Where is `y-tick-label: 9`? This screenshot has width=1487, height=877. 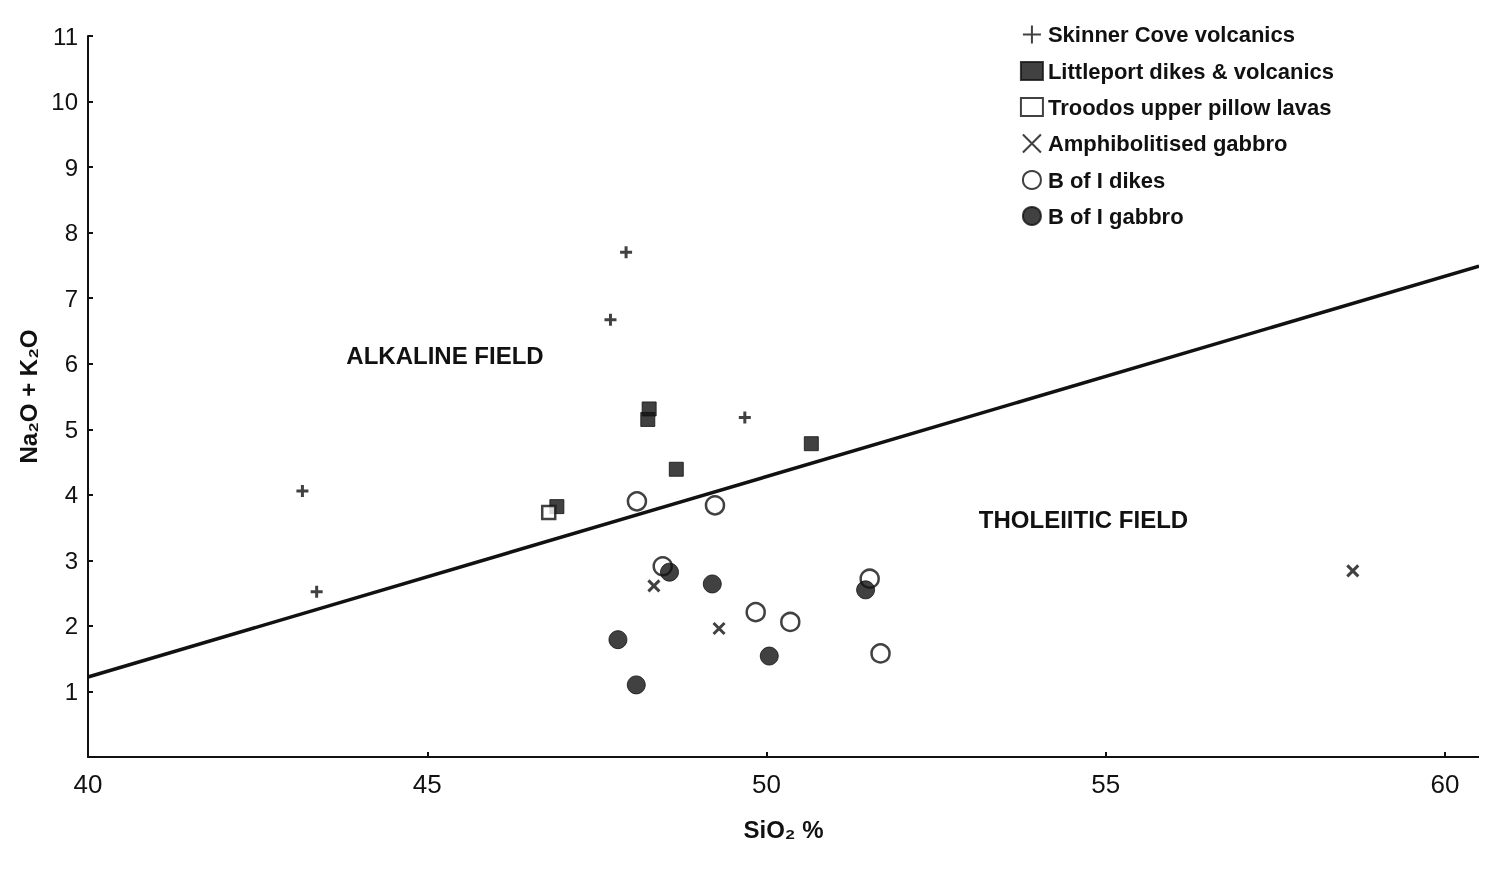 y-tick-label: 9 is located at coordinates (71, 167).